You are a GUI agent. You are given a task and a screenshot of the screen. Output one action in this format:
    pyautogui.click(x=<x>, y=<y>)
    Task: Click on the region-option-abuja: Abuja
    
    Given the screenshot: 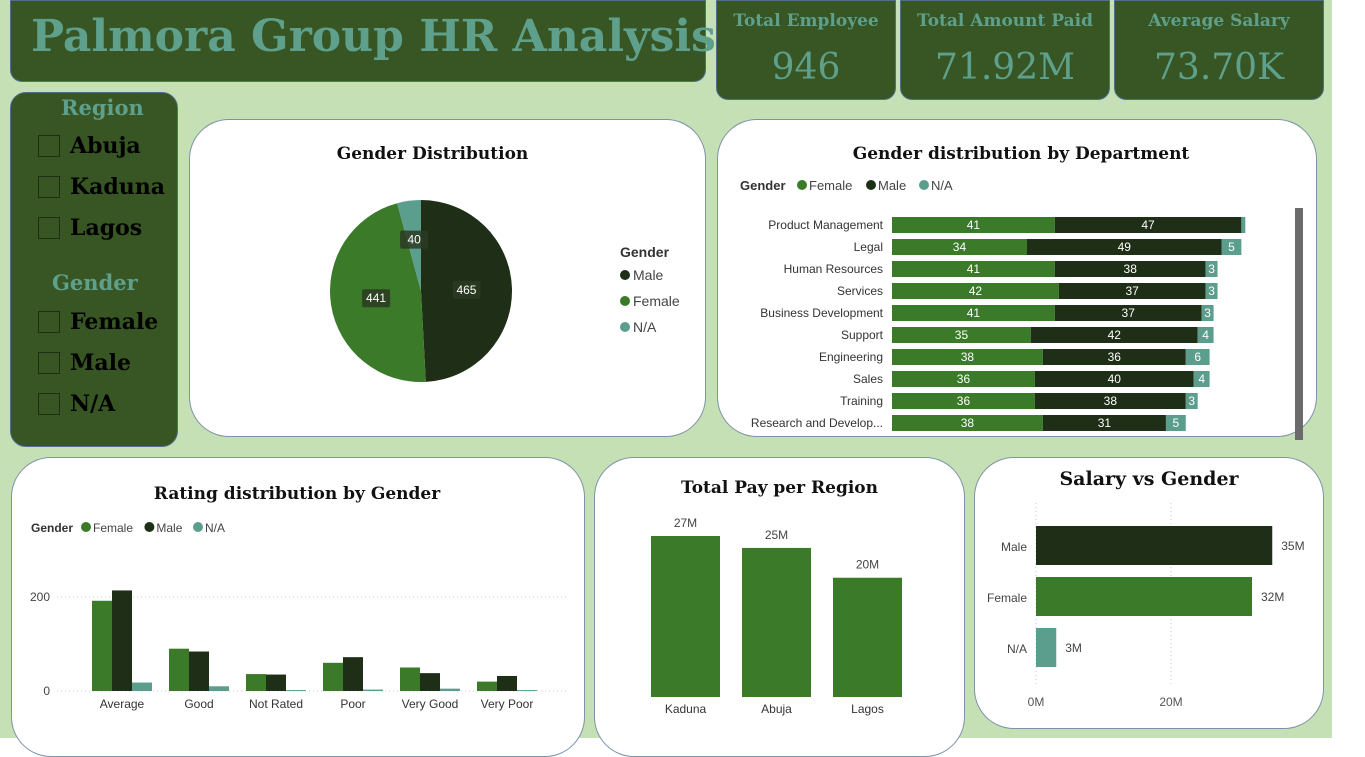 What is the action you would take?
    pyautogui.click(x=89, y=146)
    